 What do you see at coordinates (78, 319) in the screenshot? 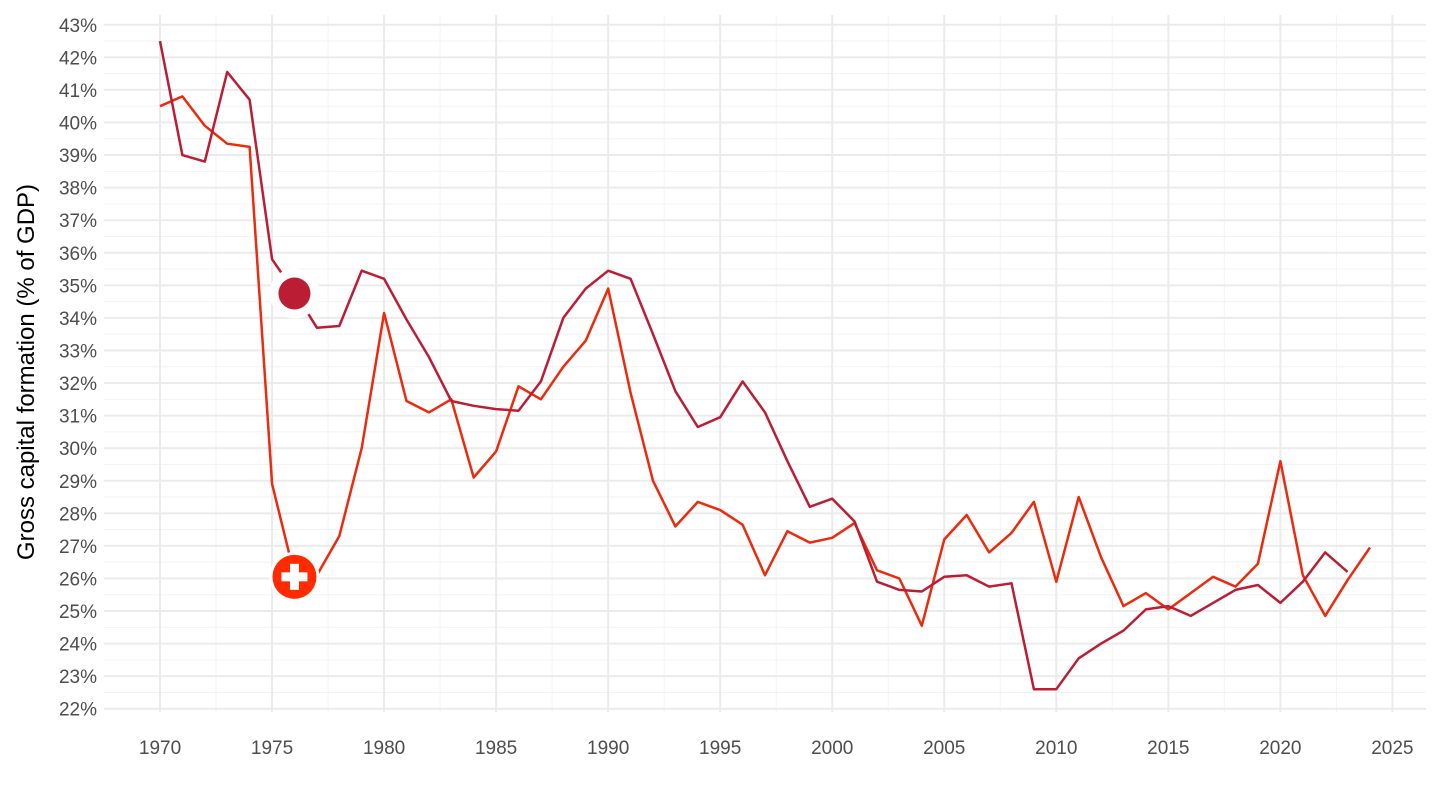
I see `y-tick-label: 34%` at bounding box center [78, 319].